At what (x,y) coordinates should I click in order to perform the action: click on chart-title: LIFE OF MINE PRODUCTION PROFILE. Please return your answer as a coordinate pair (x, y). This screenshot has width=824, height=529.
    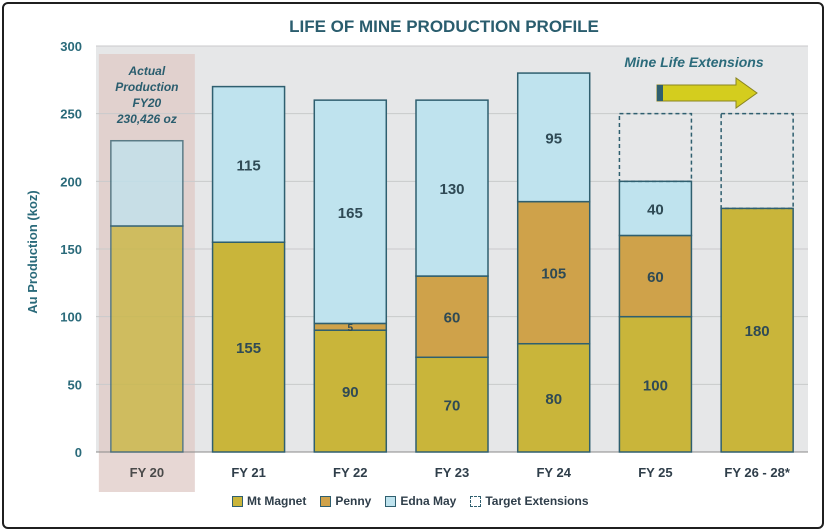
    Looking at the image, I should click on (444, 26).